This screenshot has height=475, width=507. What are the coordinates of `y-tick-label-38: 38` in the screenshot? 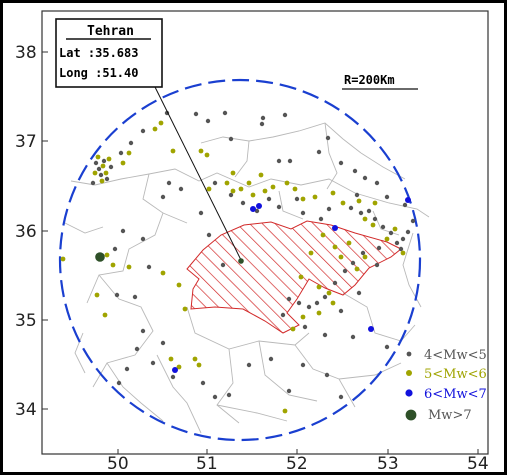 It's located at (26, 53).